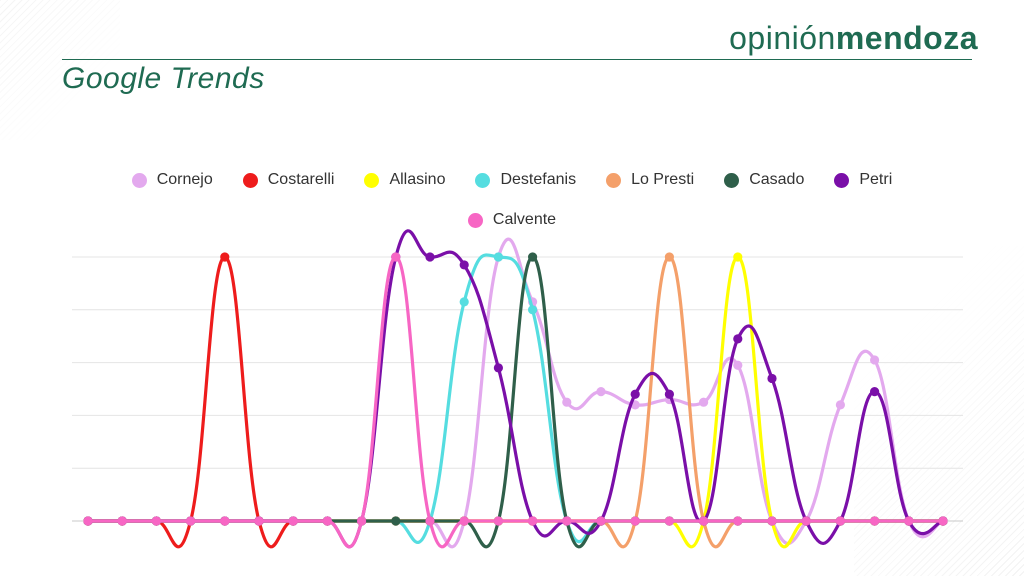 This screenshot has height=576, width=1024. I want to click on legend-item-casado: Casado, so click(764, 180).